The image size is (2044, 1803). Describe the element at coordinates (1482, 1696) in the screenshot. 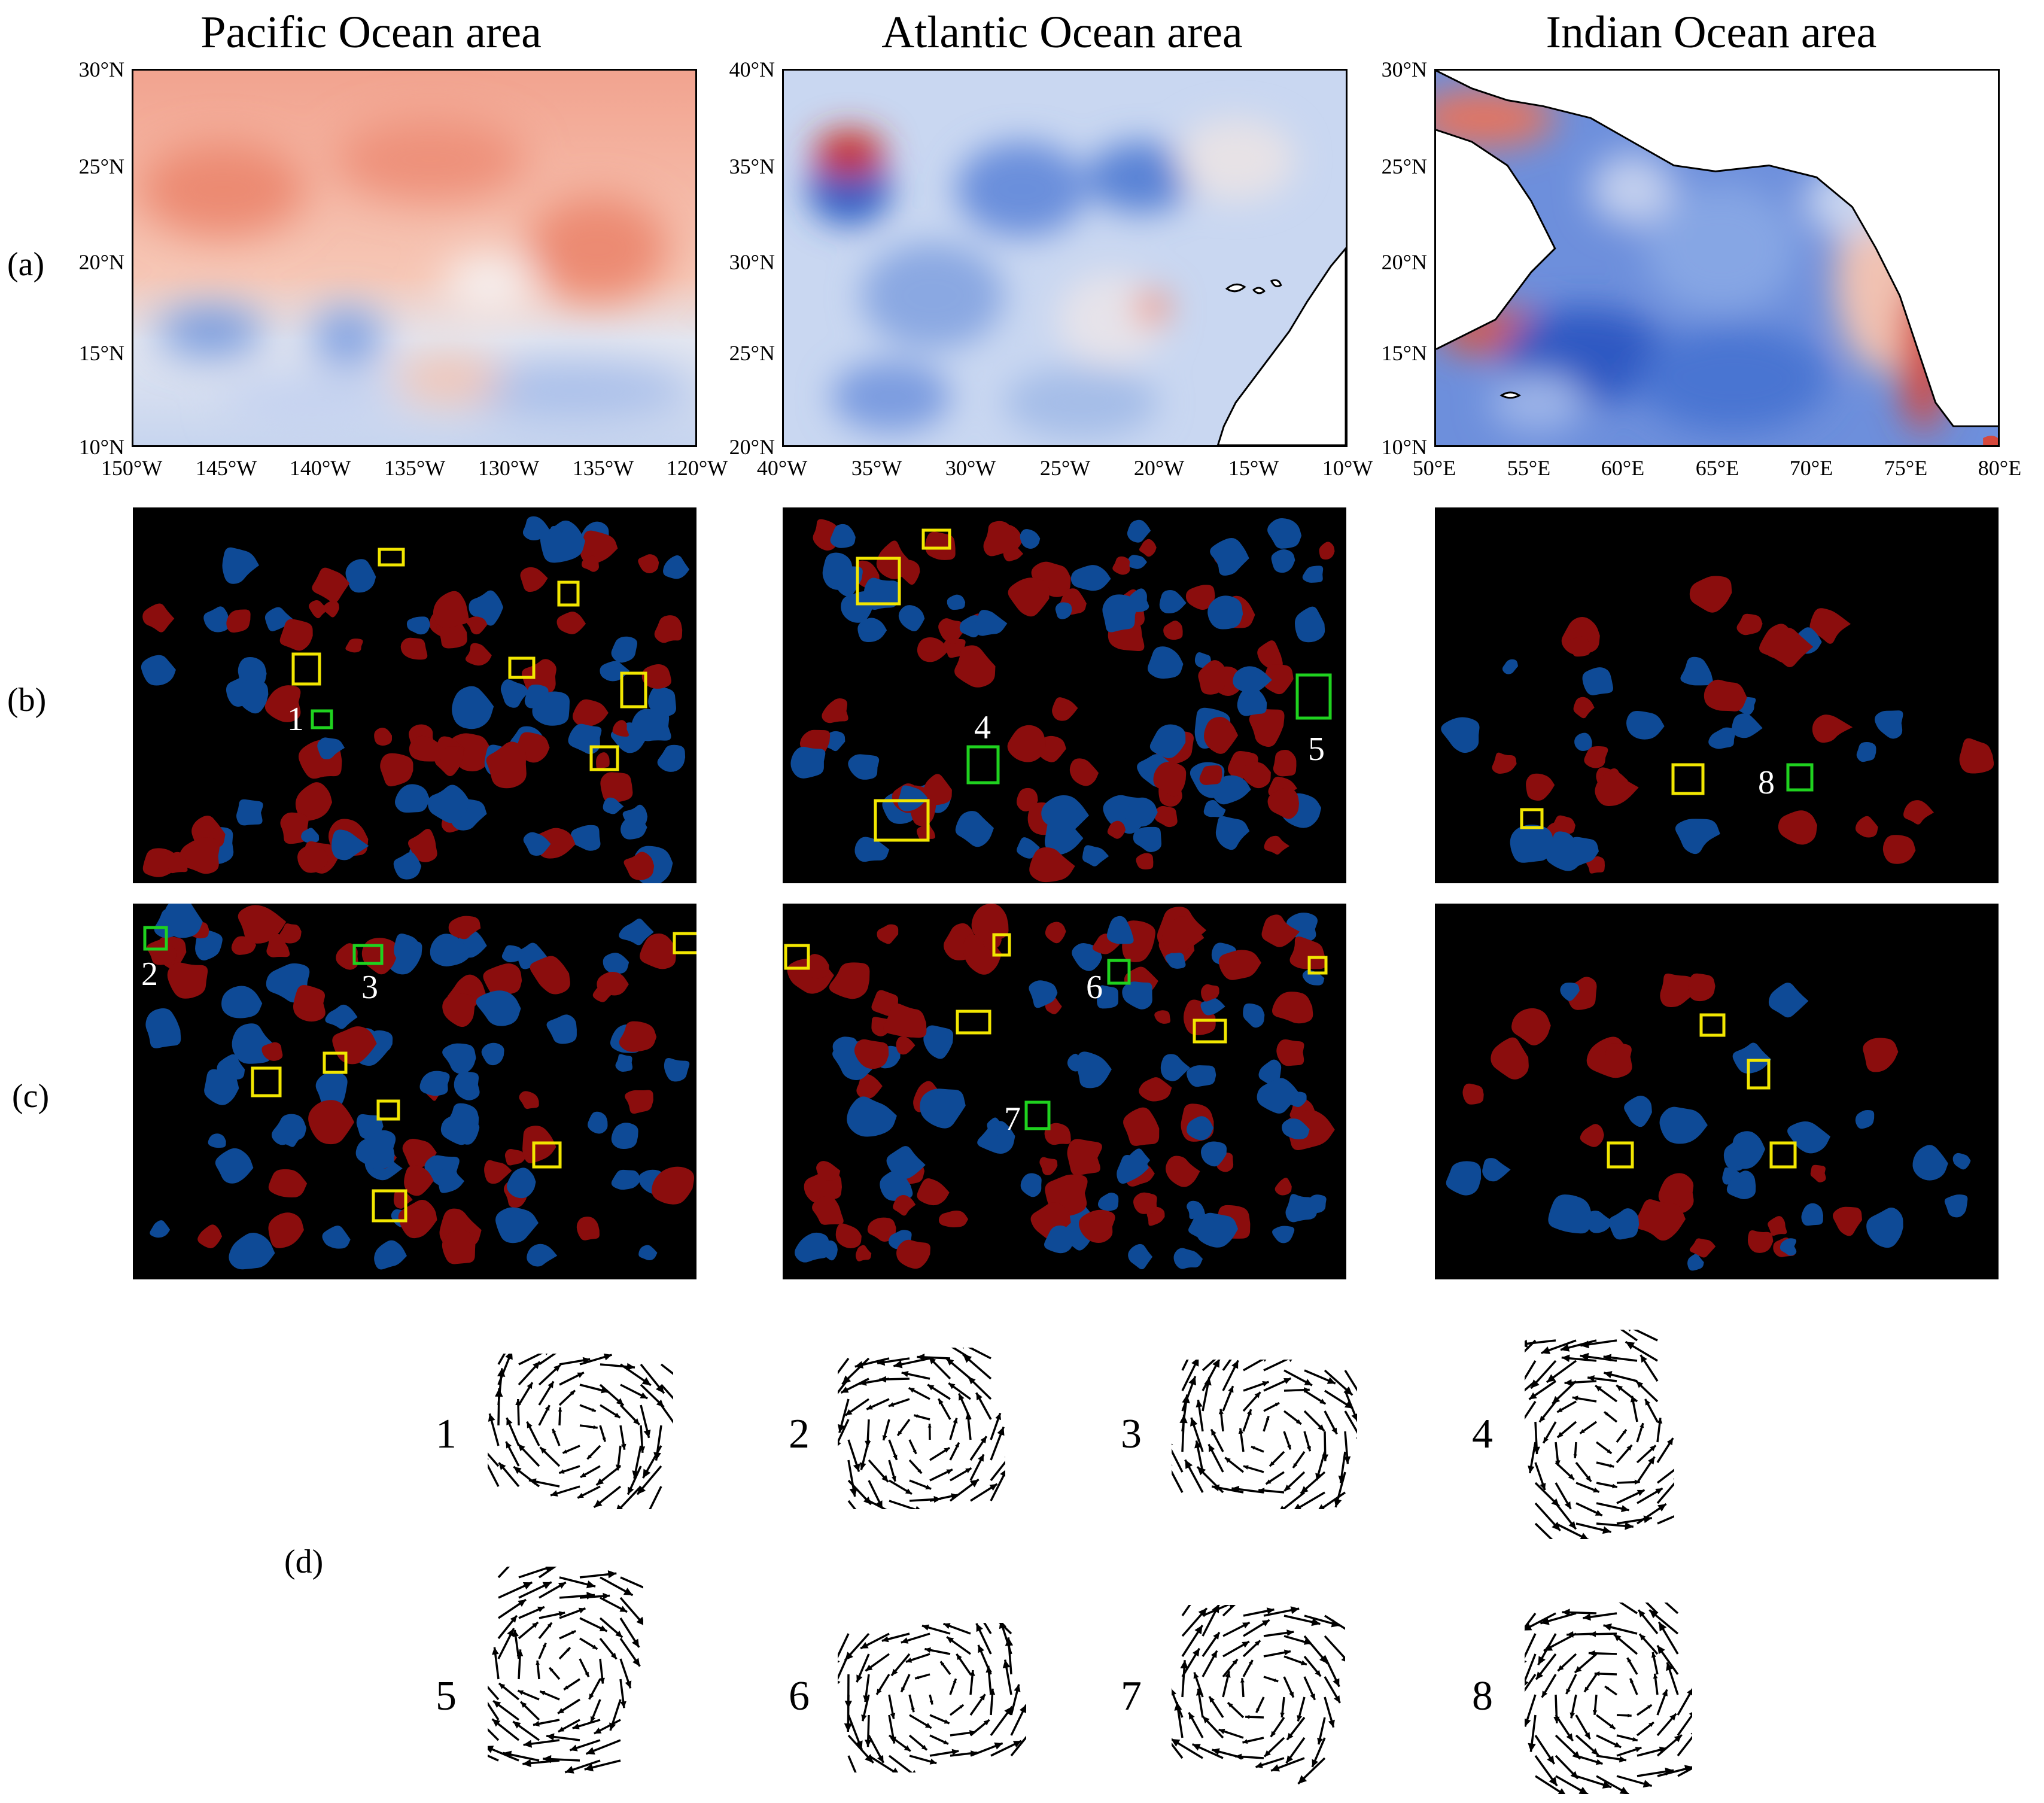

I see `vector-label-8: 8` at that location.